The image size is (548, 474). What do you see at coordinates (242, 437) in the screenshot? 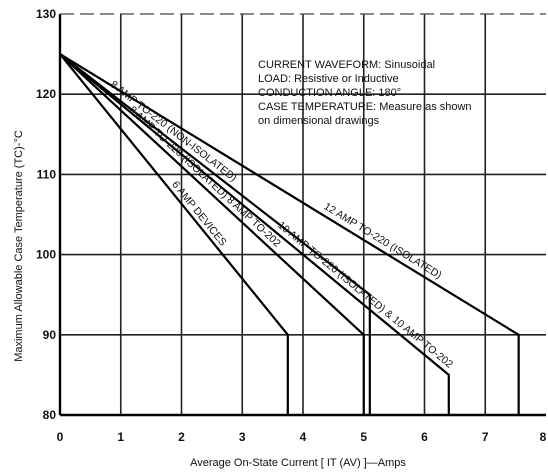
I see `x-tick-label-3: 3` at bounding box center [242, 437].